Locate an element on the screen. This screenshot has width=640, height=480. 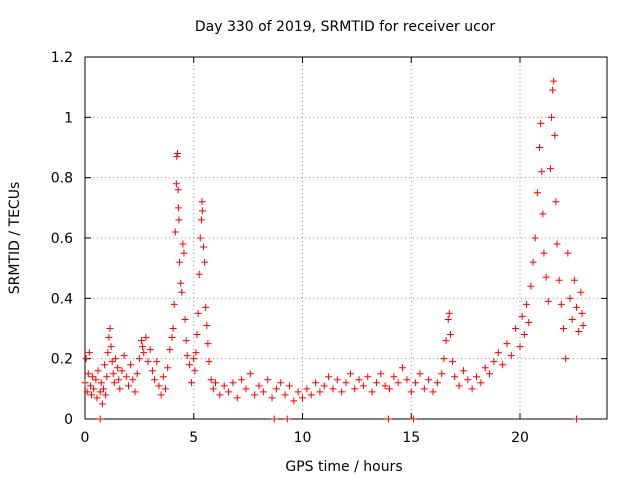
y-tick-label: 1 is located at coordinates (68, 118).